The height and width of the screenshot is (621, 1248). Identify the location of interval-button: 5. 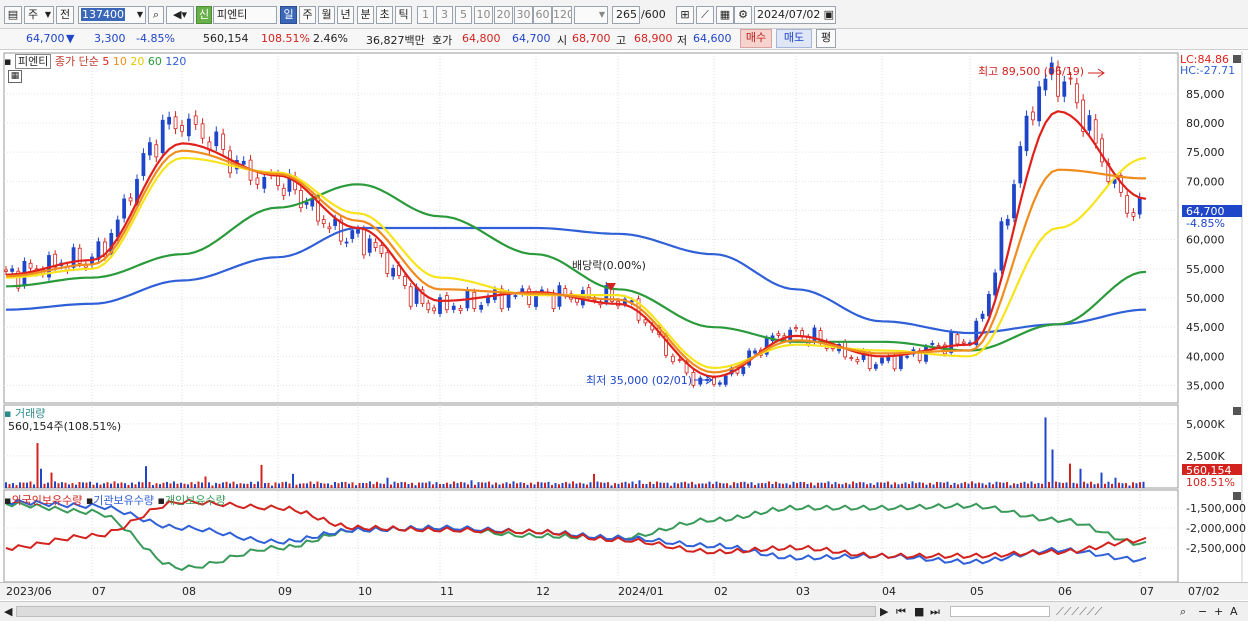
(463, 15).